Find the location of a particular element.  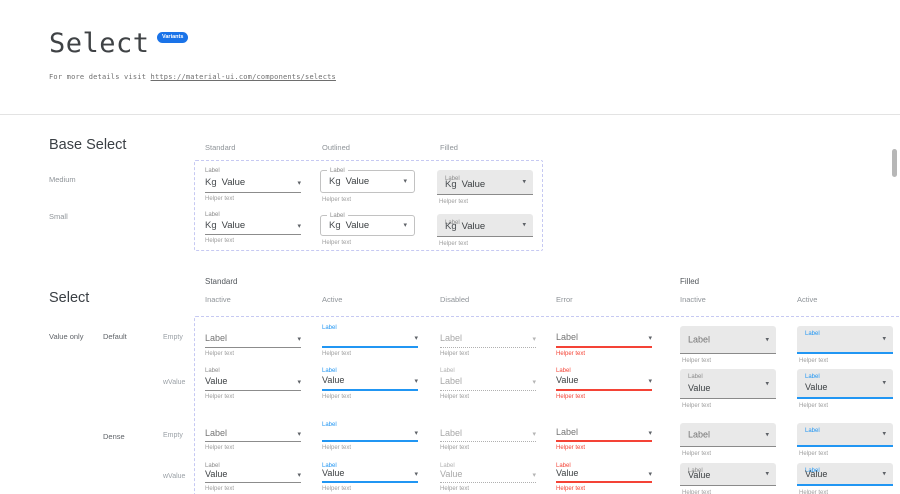

row-group-label: Value only is located at coordinates (66, 336).